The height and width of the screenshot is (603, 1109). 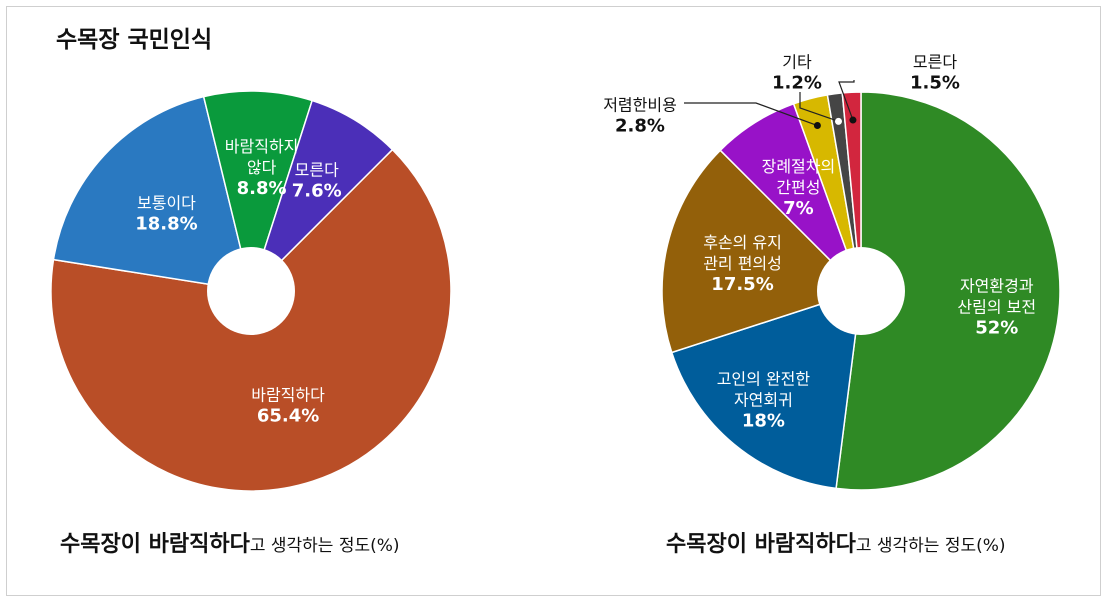 What do you see at coordinates (155, 544) in the screenshot?
I see `caption-left-strong: 수목장이 바람직하다` at bounding box center [155, 544].